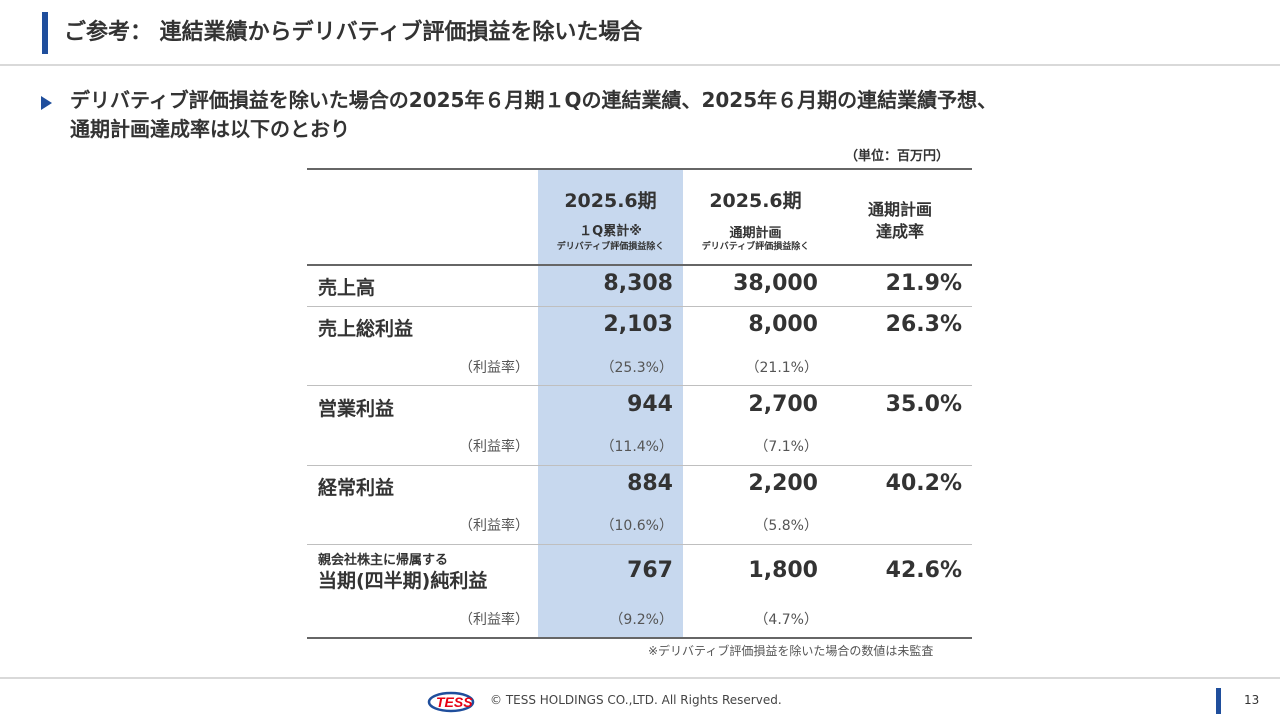  What do you see at coordinates (210, 129) in the screenshot?
I see `bullet-line-2: 通期計画達成率は以下のとおり` at bounding box center [210, 129].